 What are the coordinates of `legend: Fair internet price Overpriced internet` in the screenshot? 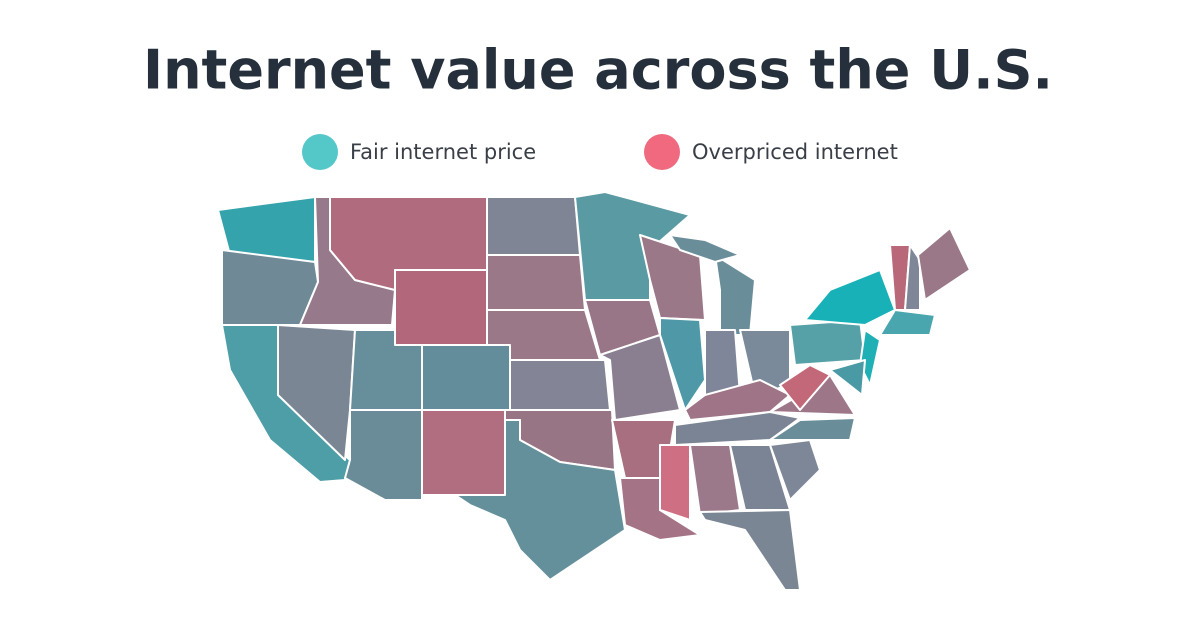 It's located at (600, 152).